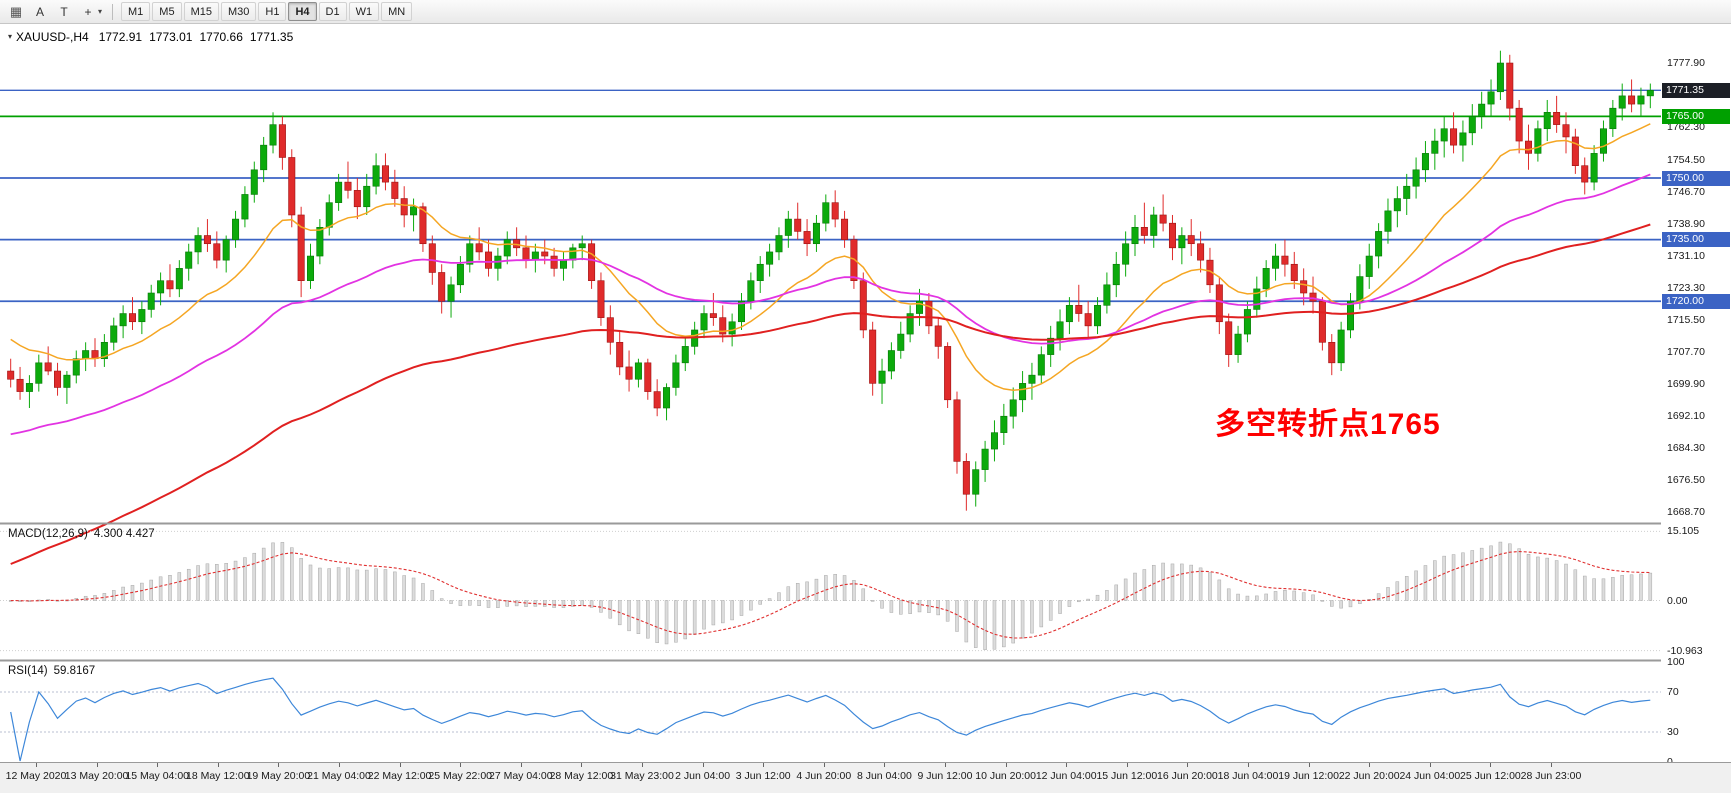 The height and width of the screenshot is (793, 1731). I want to click on price-axis-label: 1777.90, so click(1686, 63).